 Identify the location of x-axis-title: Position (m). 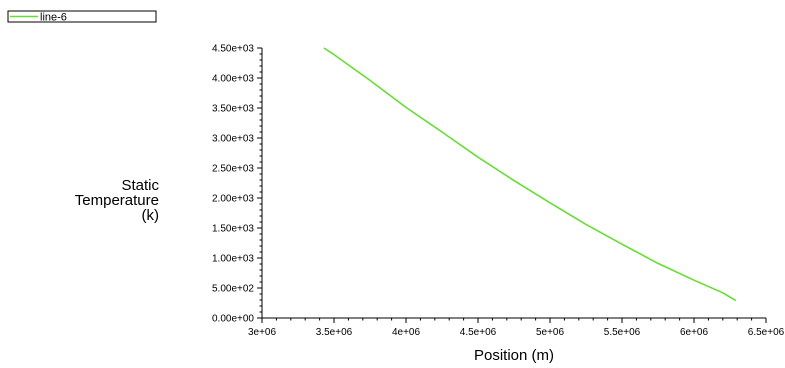
(514, 355).